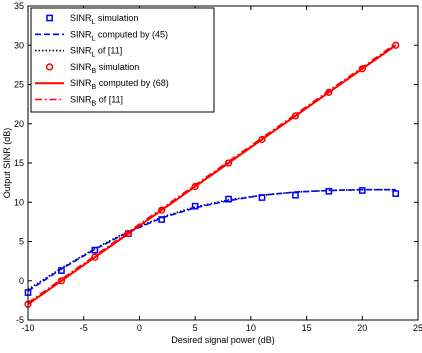  What do you see at coordinates (307, 328) in the screenshot?
I see `x-tick-label: 15` at bounding box center [307, 328].